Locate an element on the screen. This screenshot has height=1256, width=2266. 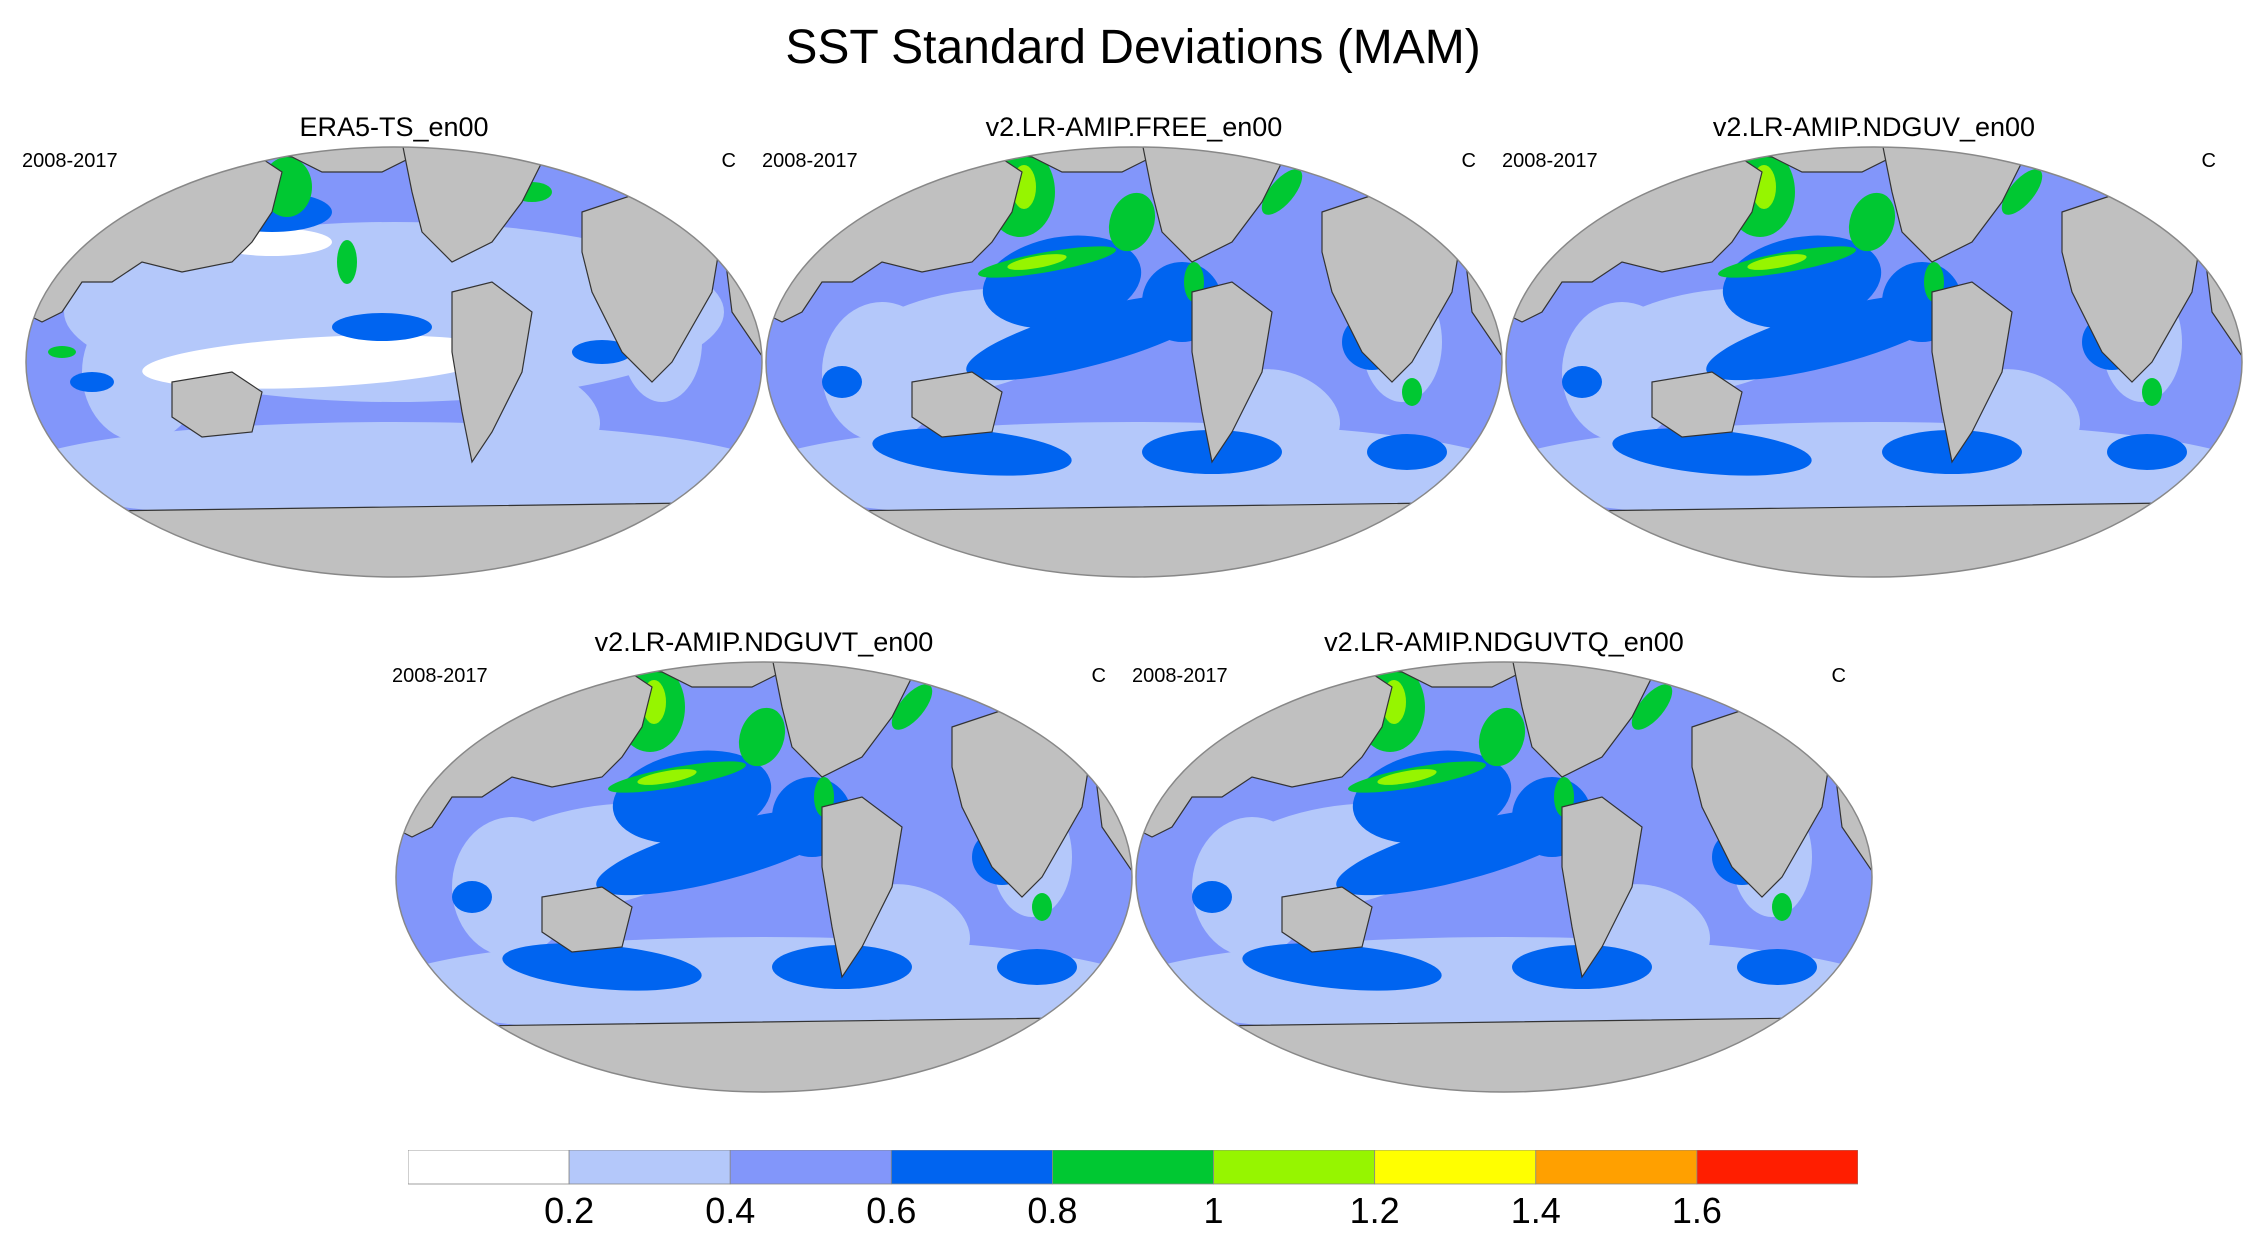
obs-indian-blue is located at coordinates (92, 382).